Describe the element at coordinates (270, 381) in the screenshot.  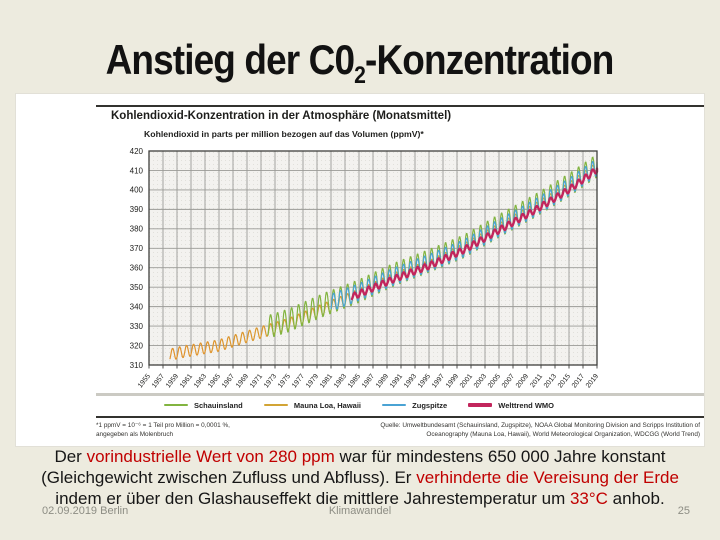
I see `svg-text: 1973` at that location.